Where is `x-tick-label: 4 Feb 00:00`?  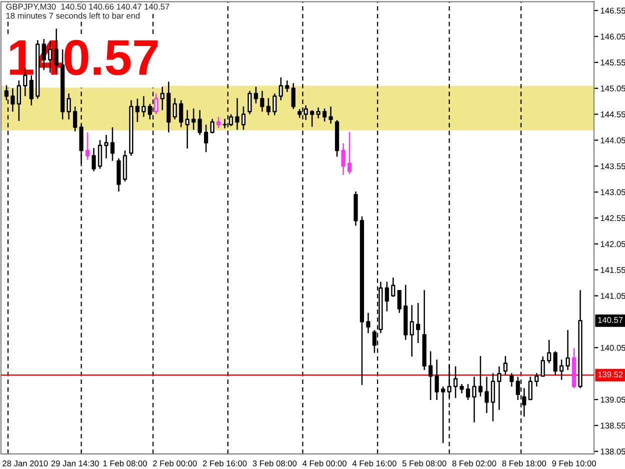 x-tick-label: 4 Feb 00:00 is located at coordinates (324, 463).